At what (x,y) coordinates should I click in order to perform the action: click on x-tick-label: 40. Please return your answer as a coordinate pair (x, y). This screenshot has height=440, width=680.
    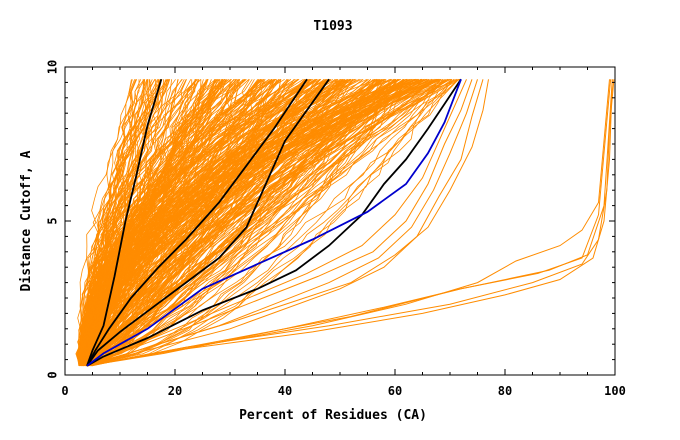
    Looking at the image, I should click on (285, 391).